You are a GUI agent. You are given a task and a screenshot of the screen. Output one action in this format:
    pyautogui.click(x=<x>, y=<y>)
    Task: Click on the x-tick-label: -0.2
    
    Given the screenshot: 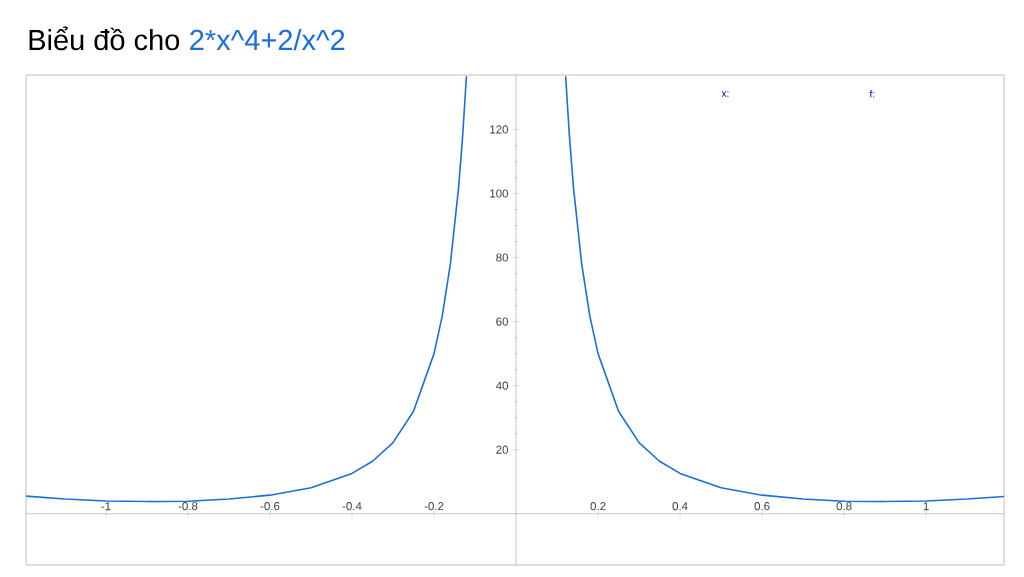 What is the action you would take?
    pyautogui.click(x=434, y=506)
    